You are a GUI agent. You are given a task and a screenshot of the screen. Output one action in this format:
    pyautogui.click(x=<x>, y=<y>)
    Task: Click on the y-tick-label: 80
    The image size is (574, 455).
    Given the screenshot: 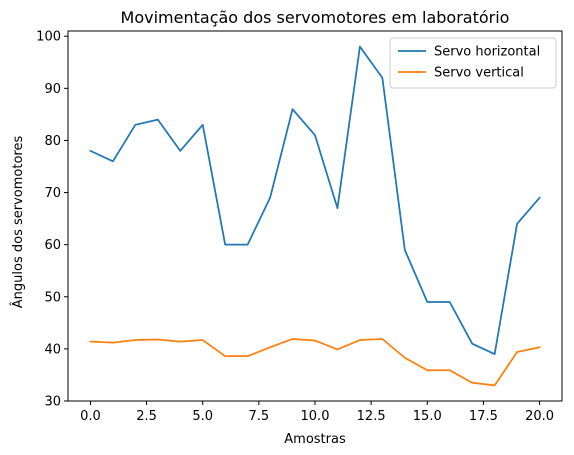 What is the action you would take?
    pyautogui.click(x=52, y=141)
    